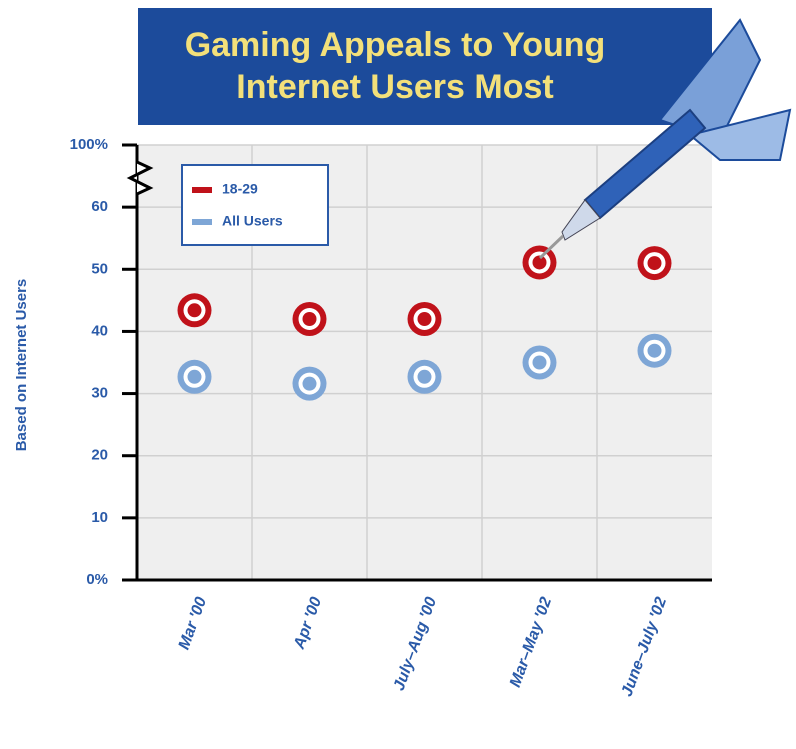  What do you see at coordinates (531, 642) in the screenshot?
I see `x-tick-label: Mar–May '02` at bounding box center [531, 642].